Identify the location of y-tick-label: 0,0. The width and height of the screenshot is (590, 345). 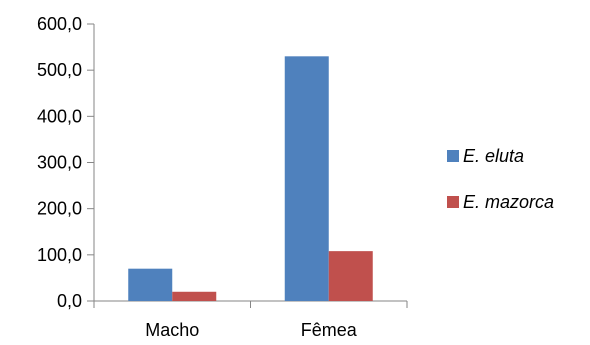
(69, 301).